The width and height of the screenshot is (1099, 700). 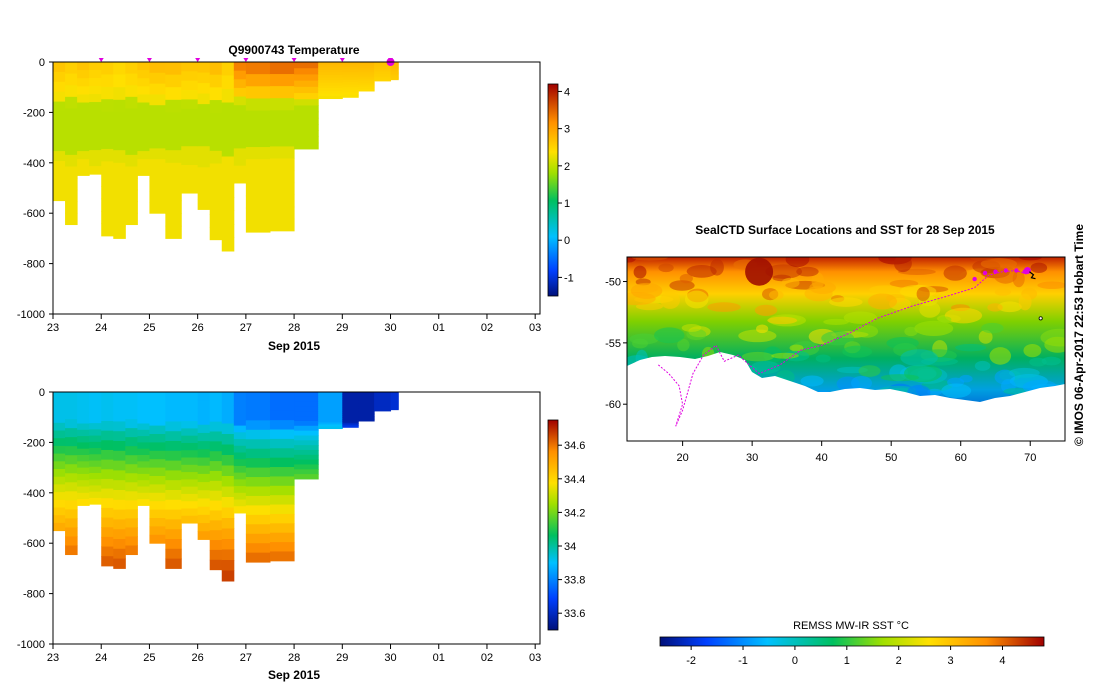 What do you see at coordinates (390, 658) in the screenshot?
I see `x-tick-label: 30` at bounding box center [390, 658].